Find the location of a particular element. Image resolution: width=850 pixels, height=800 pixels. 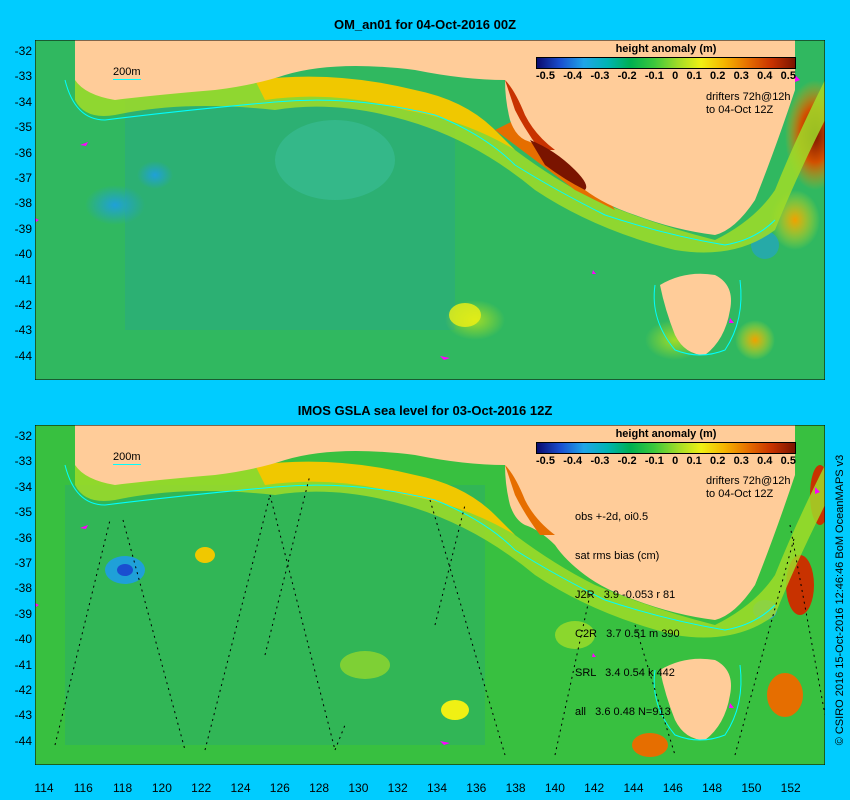

panel1-scale-label: 200m is located at coordinates (127, 73).